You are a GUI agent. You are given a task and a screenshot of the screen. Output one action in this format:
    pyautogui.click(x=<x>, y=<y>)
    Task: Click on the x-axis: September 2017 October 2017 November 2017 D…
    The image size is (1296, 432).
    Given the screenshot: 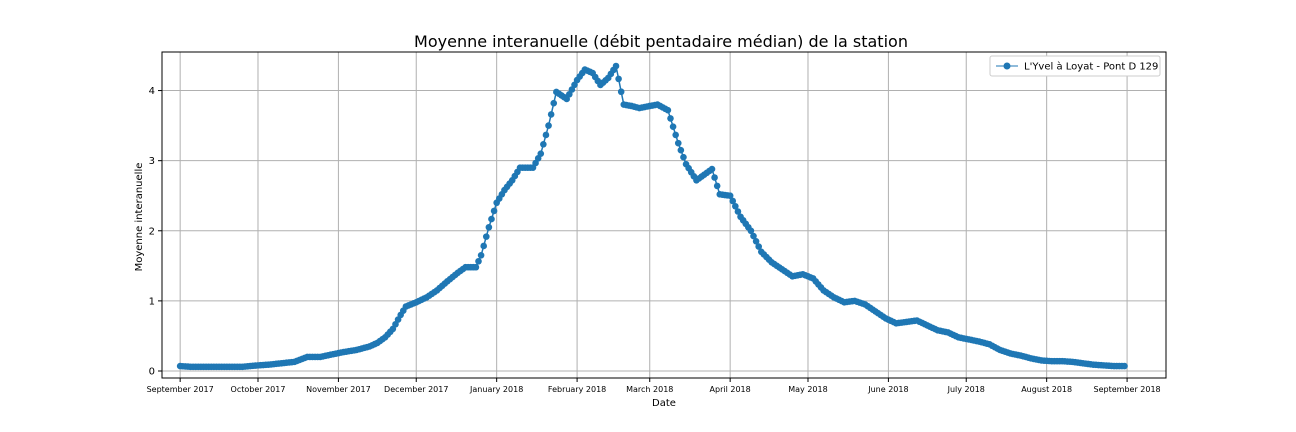 What is the action you would take?
    pyautogui.click(x=654, y=386)
    